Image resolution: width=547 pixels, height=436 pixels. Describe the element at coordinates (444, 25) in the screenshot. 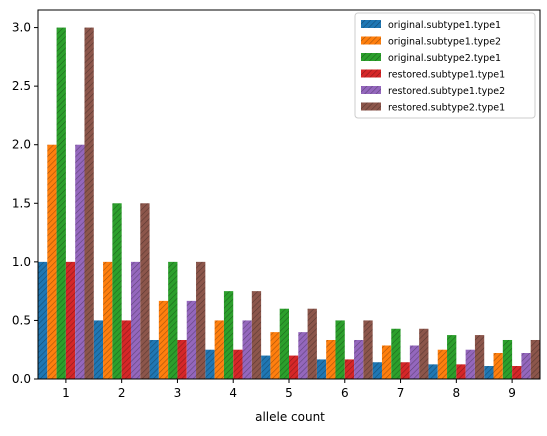

I see `legend-label: original.subtype1.type1` at that location.